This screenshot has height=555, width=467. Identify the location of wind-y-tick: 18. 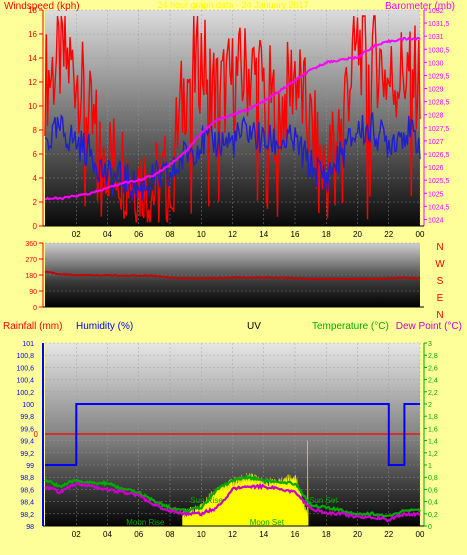
(32, 10).